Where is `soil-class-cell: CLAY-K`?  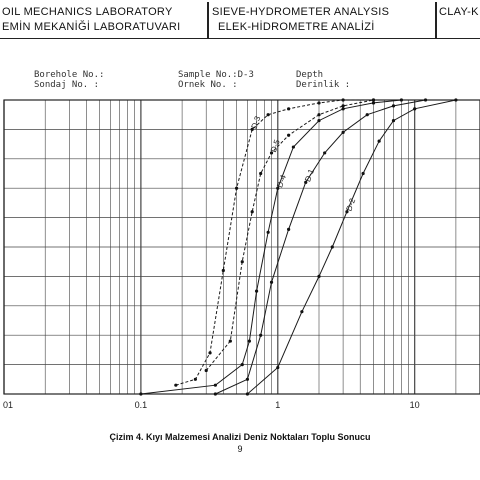 soil-class-cell: CLAY-K is located at coordinates (457, 20).